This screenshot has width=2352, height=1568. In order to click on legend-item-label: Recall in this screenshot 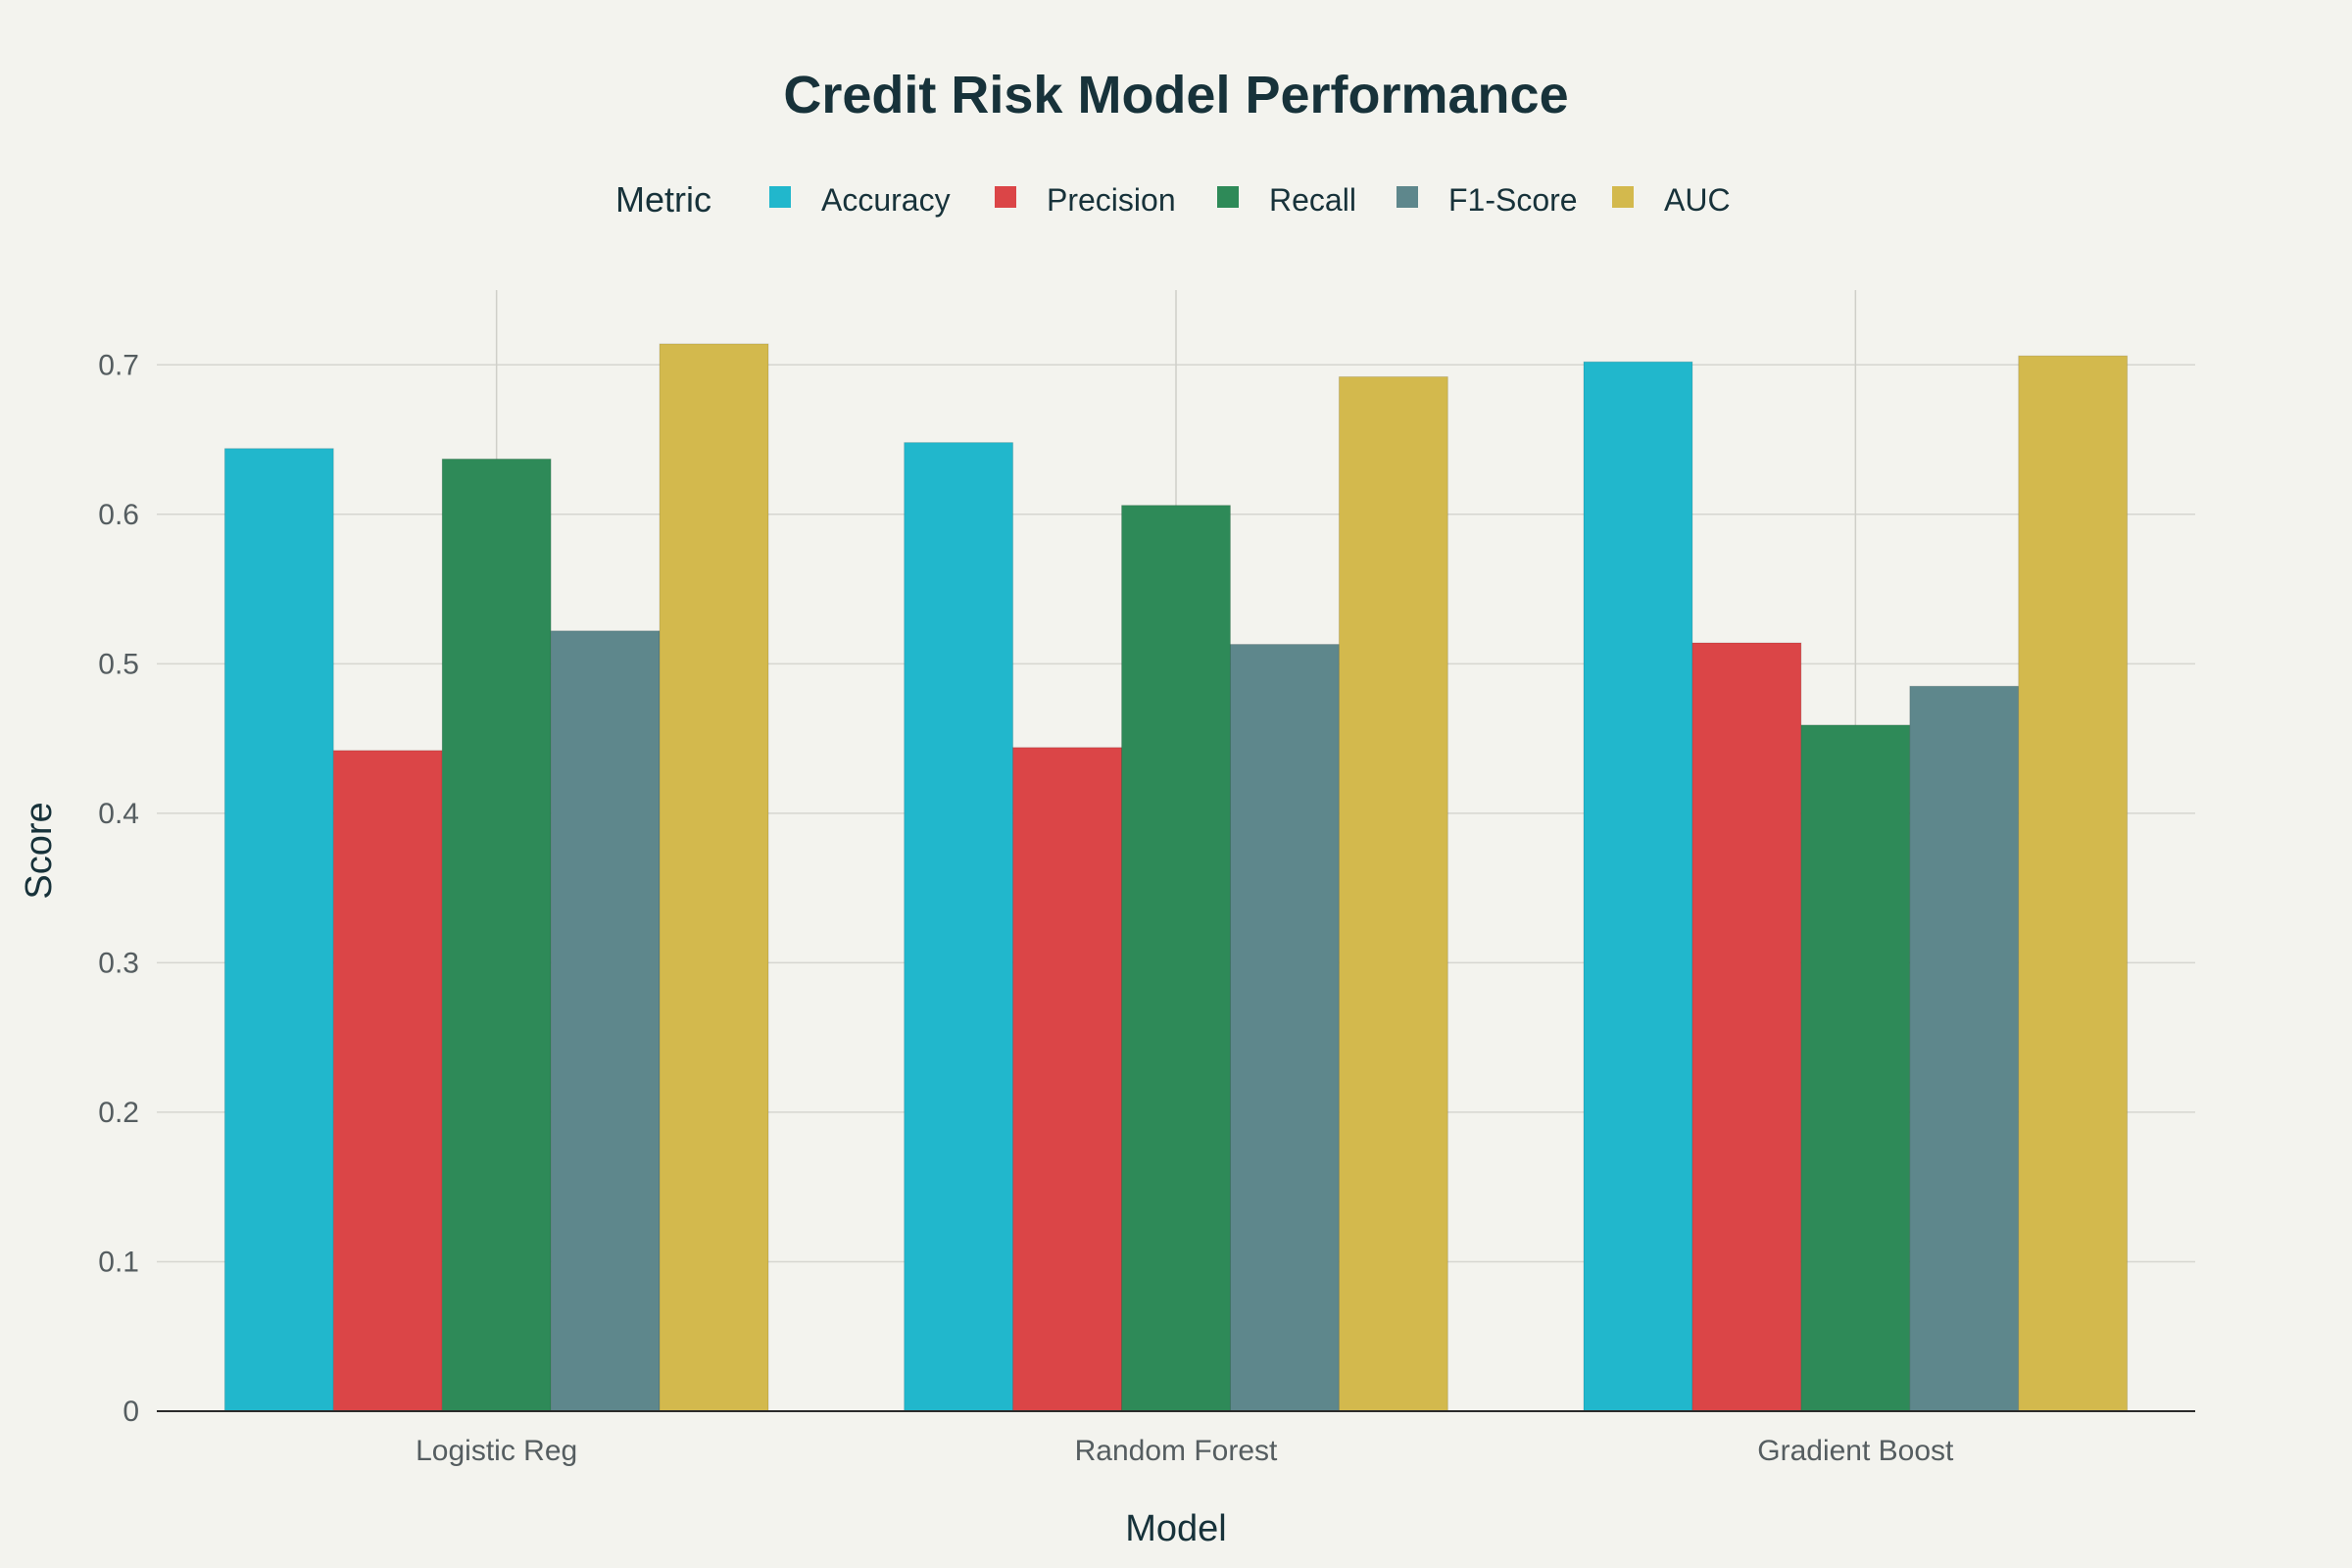, I will do `click(1312, 200)`.